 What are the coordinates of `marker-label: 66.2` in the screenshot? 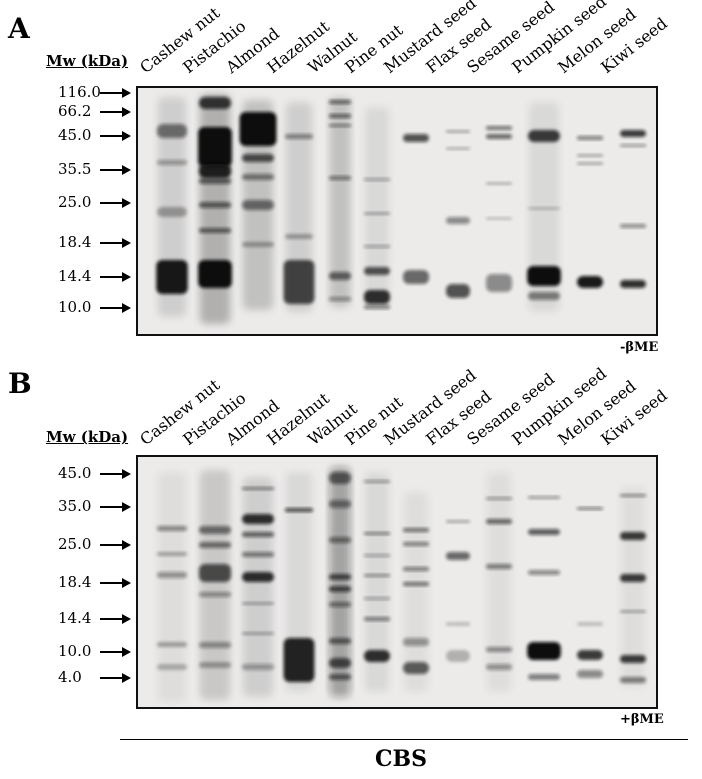 It's located at (75, 111).